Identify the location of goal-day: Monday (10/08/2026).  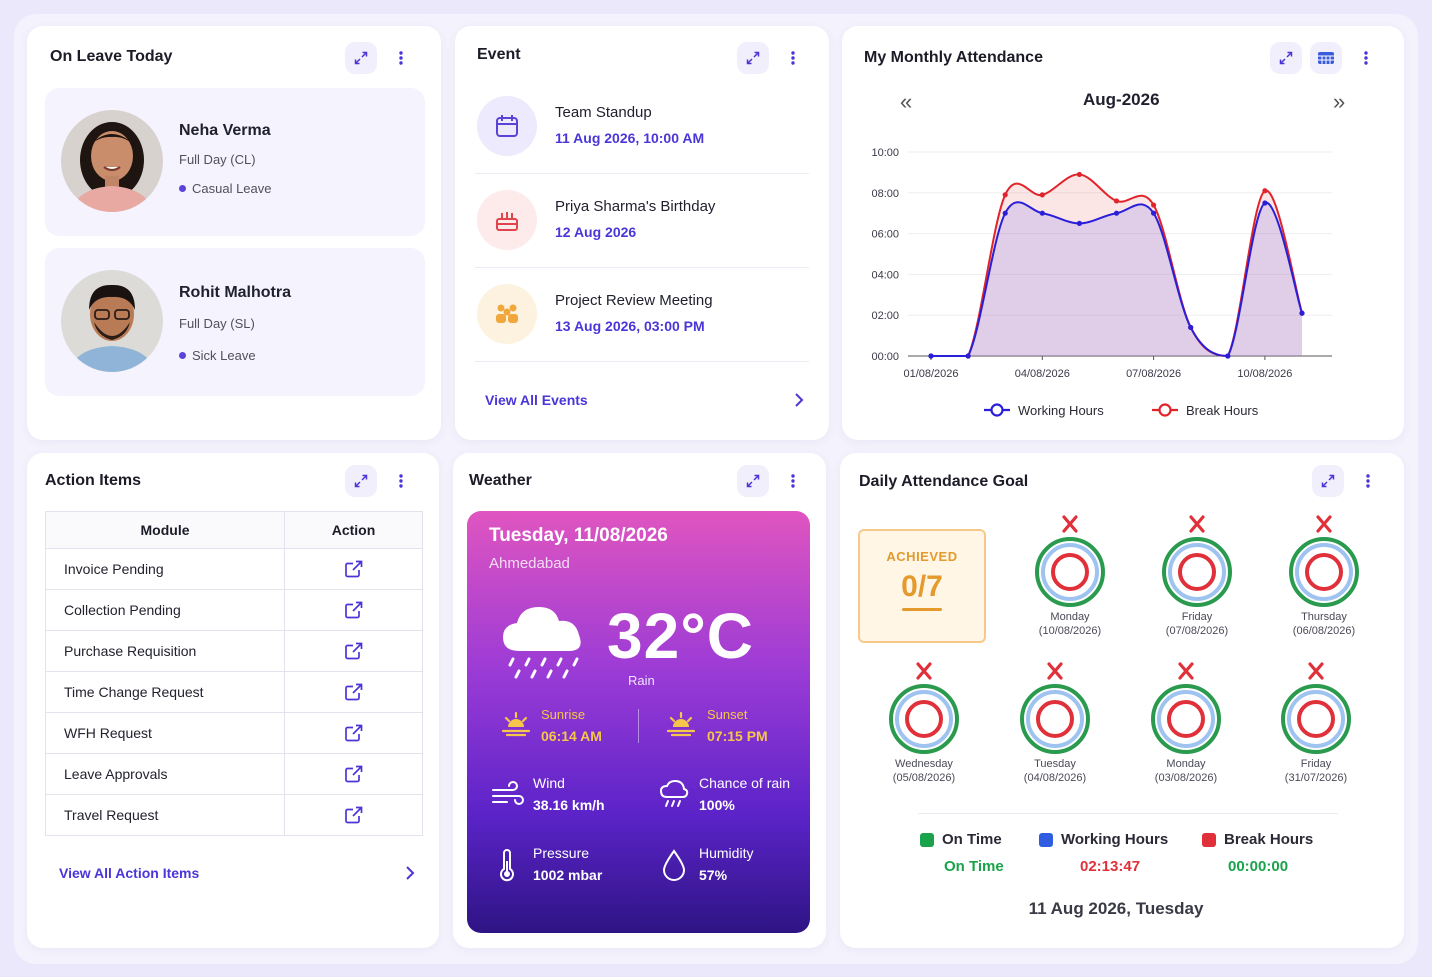
(1070, 576).